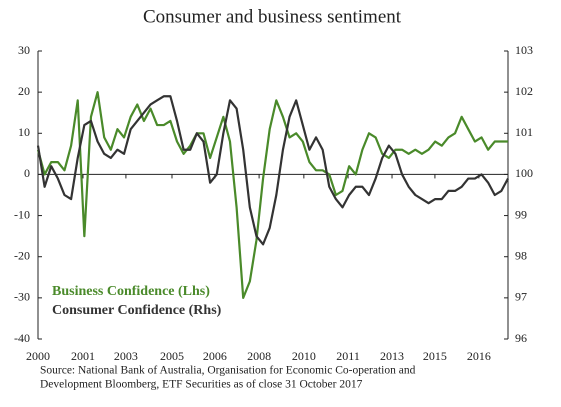 The image size is (561, 407). I want to click on y2-tick-label: 98, so click(521, 255).